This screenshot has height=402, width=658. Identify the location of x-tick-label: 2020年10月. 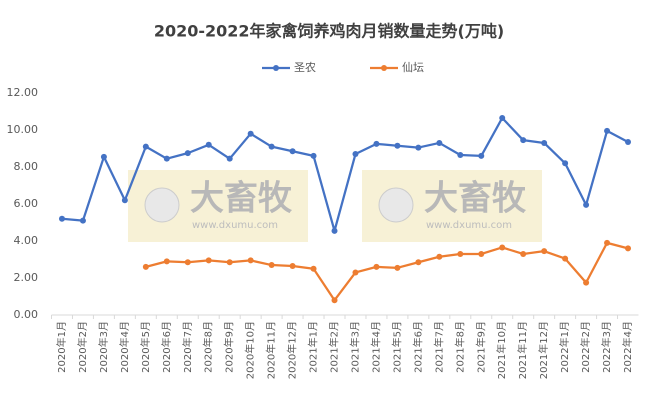
(250, 350).